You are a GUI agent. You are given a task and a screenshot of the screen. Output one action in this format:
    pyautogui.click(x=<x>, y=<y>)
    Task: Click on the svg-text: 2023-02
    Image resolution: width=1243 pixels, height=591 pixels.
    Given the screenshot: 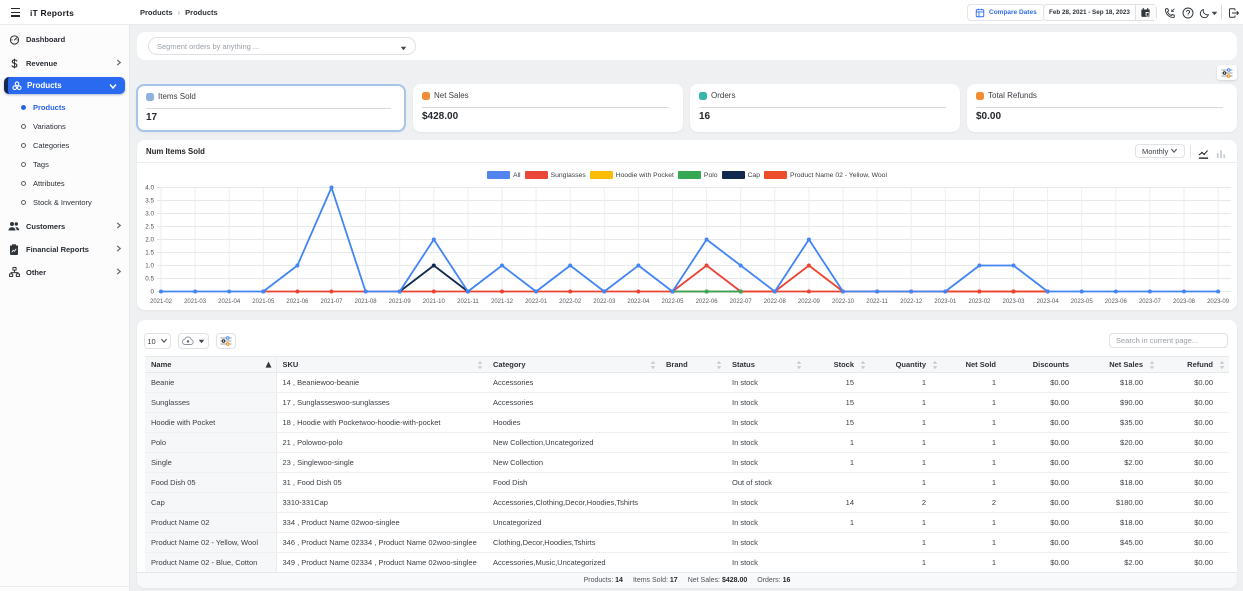 What is the action you would take?
    pyautogui.click(x=979, y=302)
    